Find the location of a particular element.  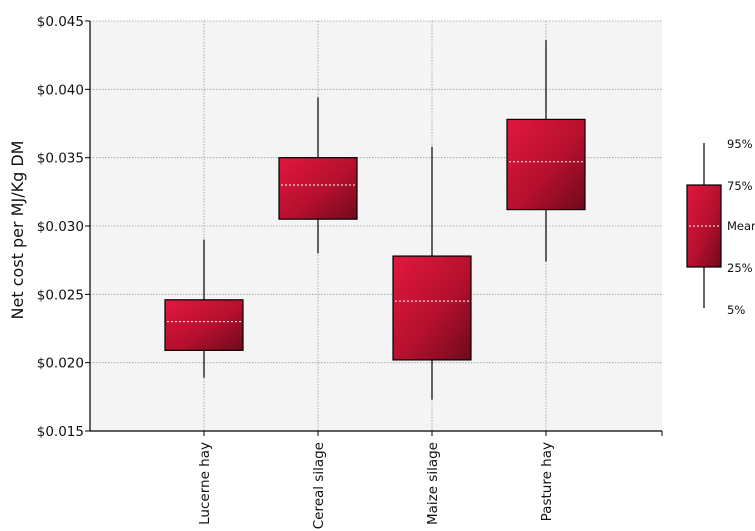

legend-label: 25% is located at coordinates (740, 268).